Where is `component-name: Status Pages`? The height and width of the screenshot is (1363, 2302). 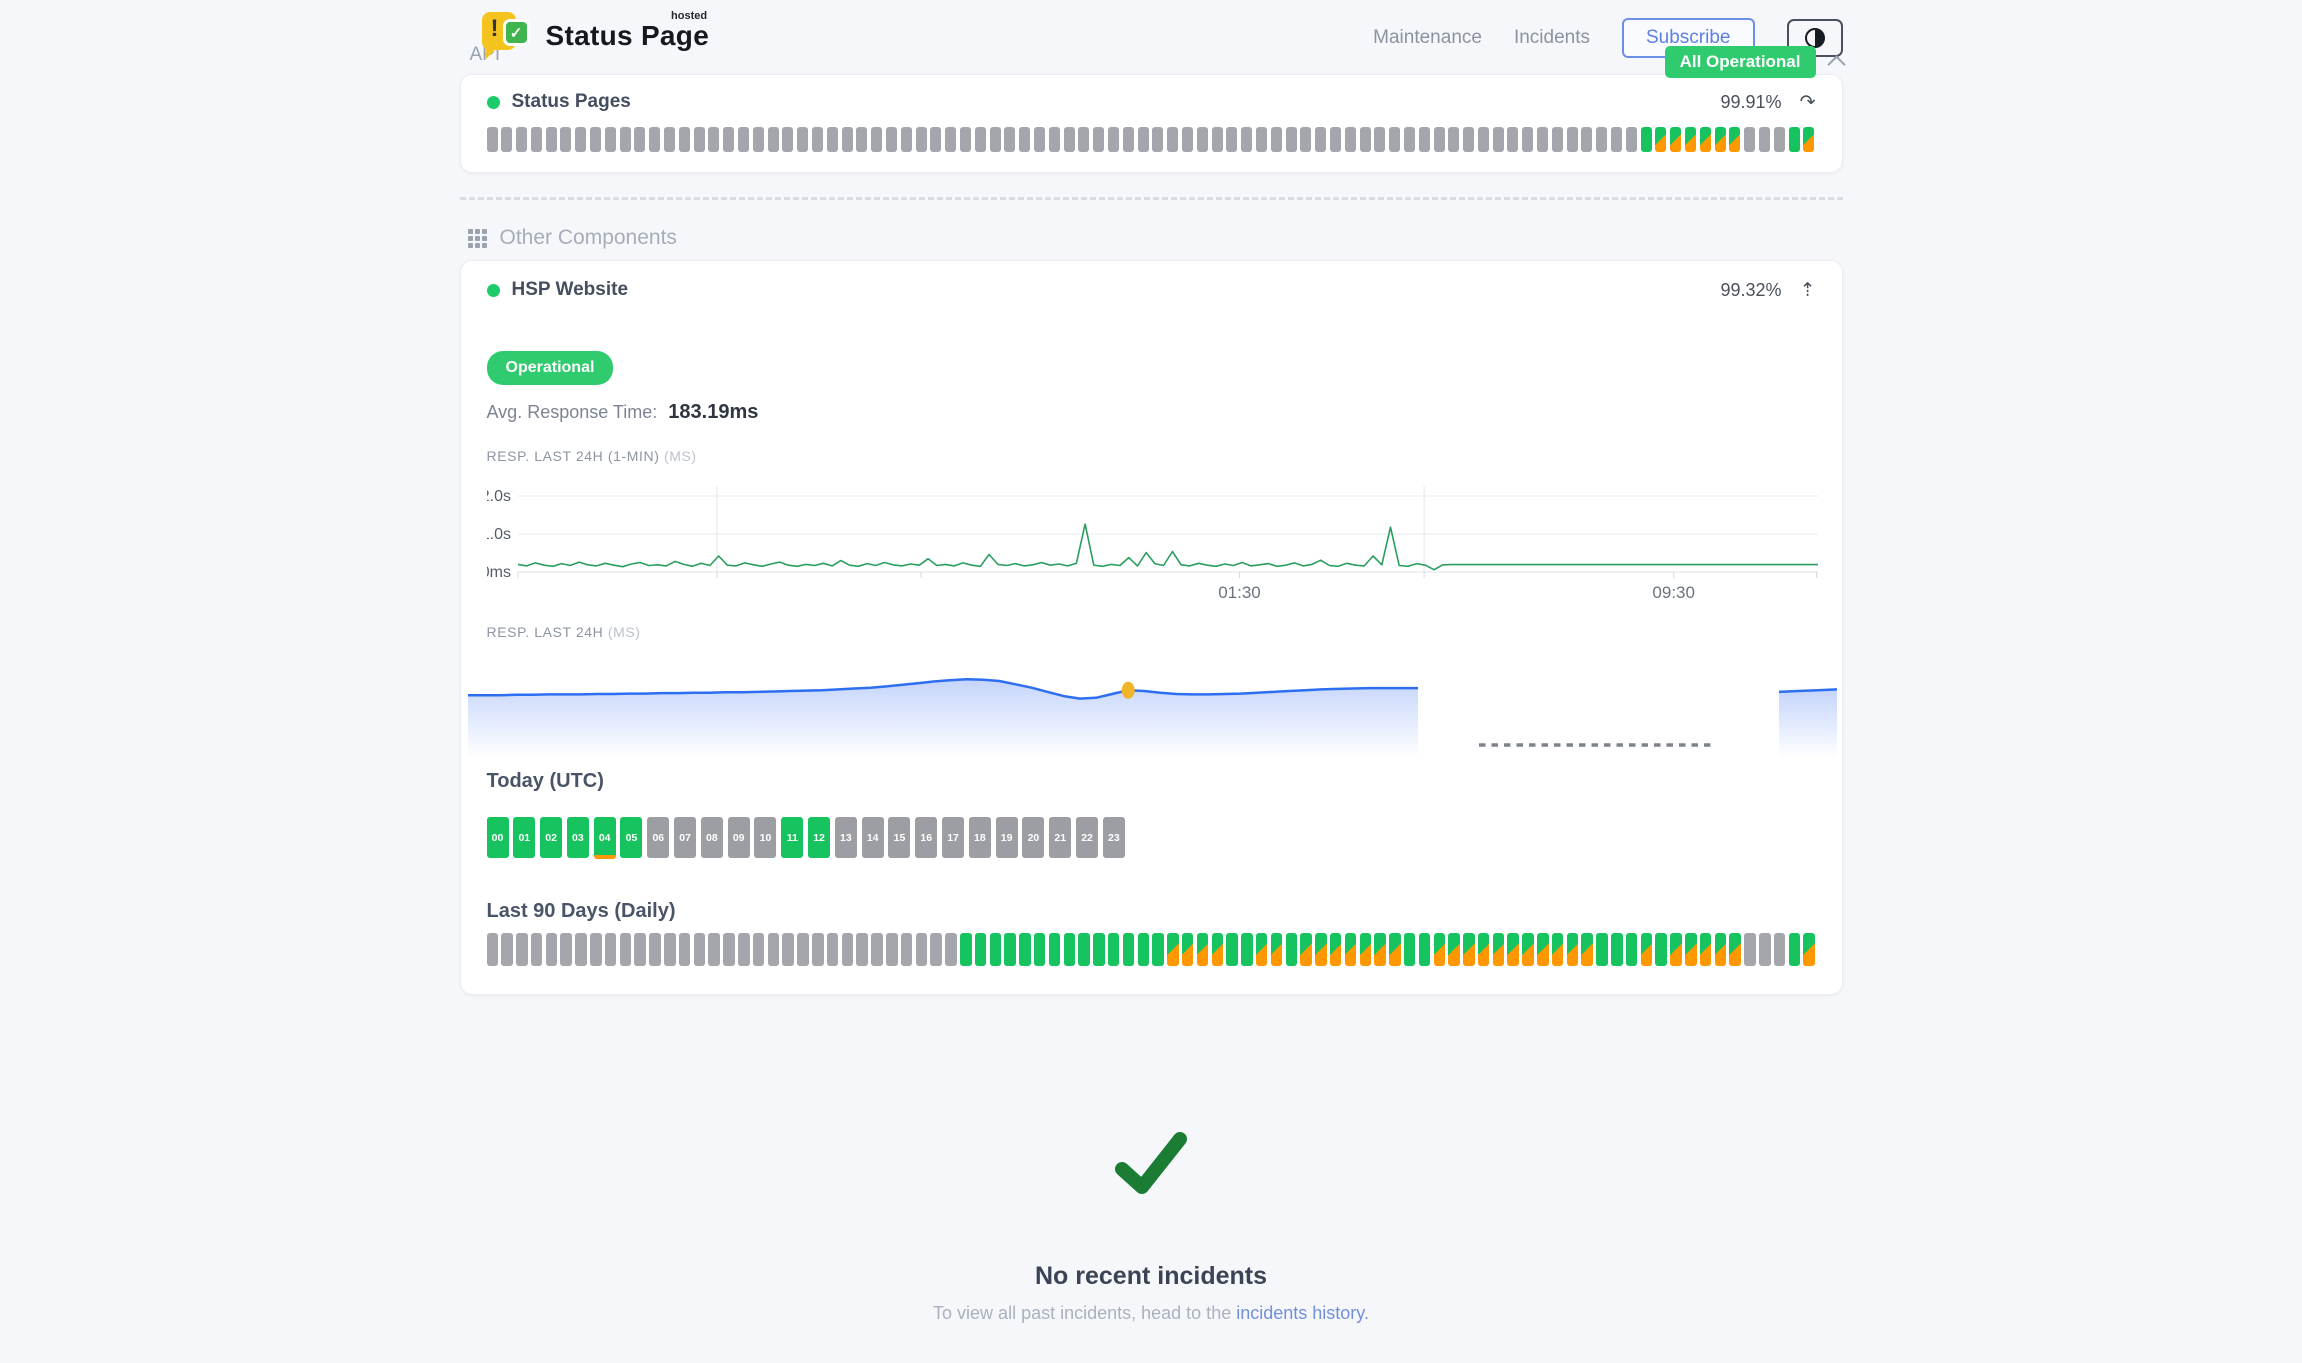 component-name: Status Pages is located at coordinates (571, 101).